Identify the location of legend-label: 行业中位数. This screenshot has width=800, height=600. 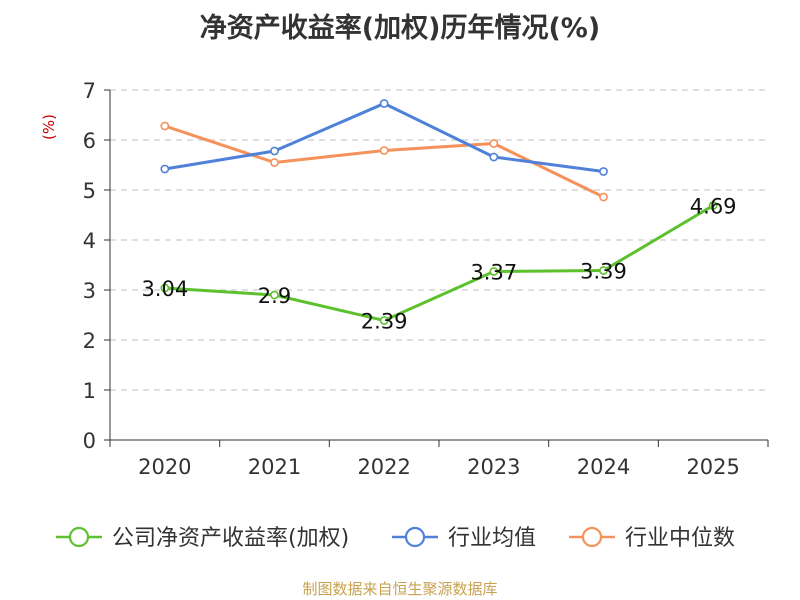
(680, 538).